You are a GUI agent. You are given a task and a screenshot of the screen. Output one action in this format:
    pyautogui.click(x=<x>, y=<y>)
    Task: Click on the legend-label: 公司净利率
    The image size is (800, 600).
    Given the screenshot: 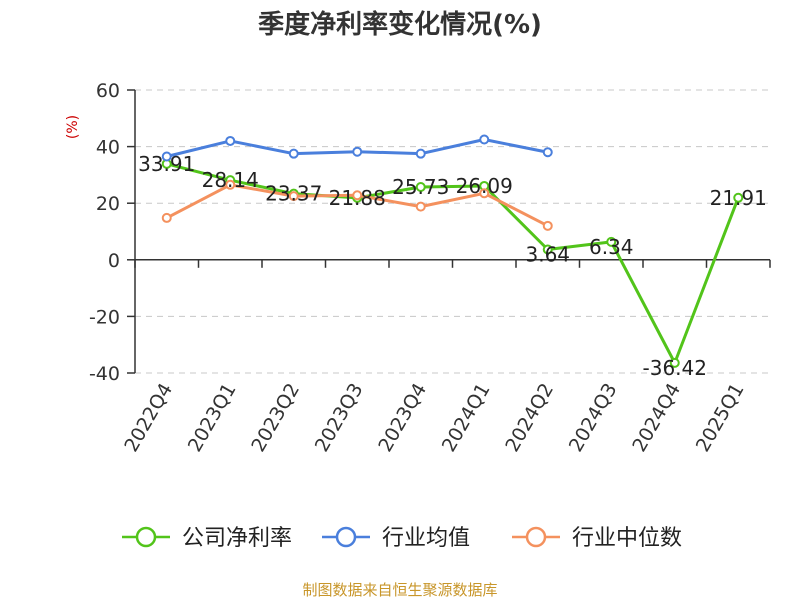 What is the action you would take?
    pyautogui.click(x=237, y=538)
    